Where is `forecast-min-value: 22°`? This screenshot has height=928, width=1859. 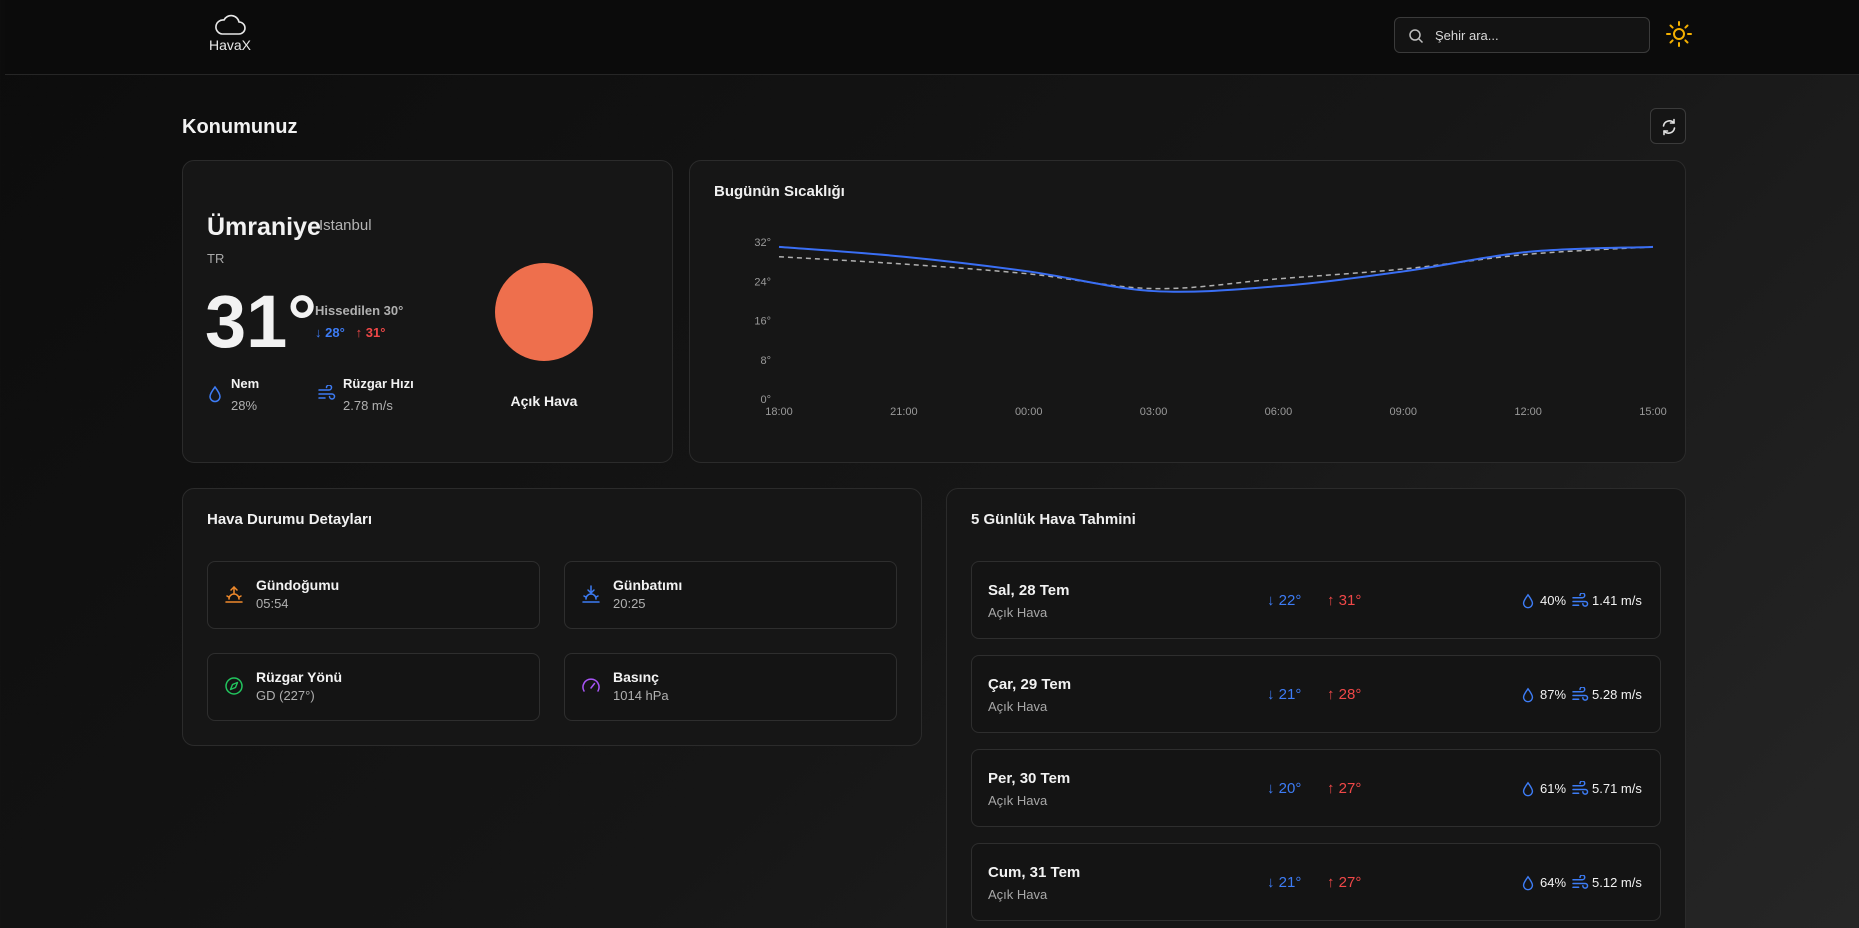 forecast-min-value: 22° is located at coordinates (1290, 600).